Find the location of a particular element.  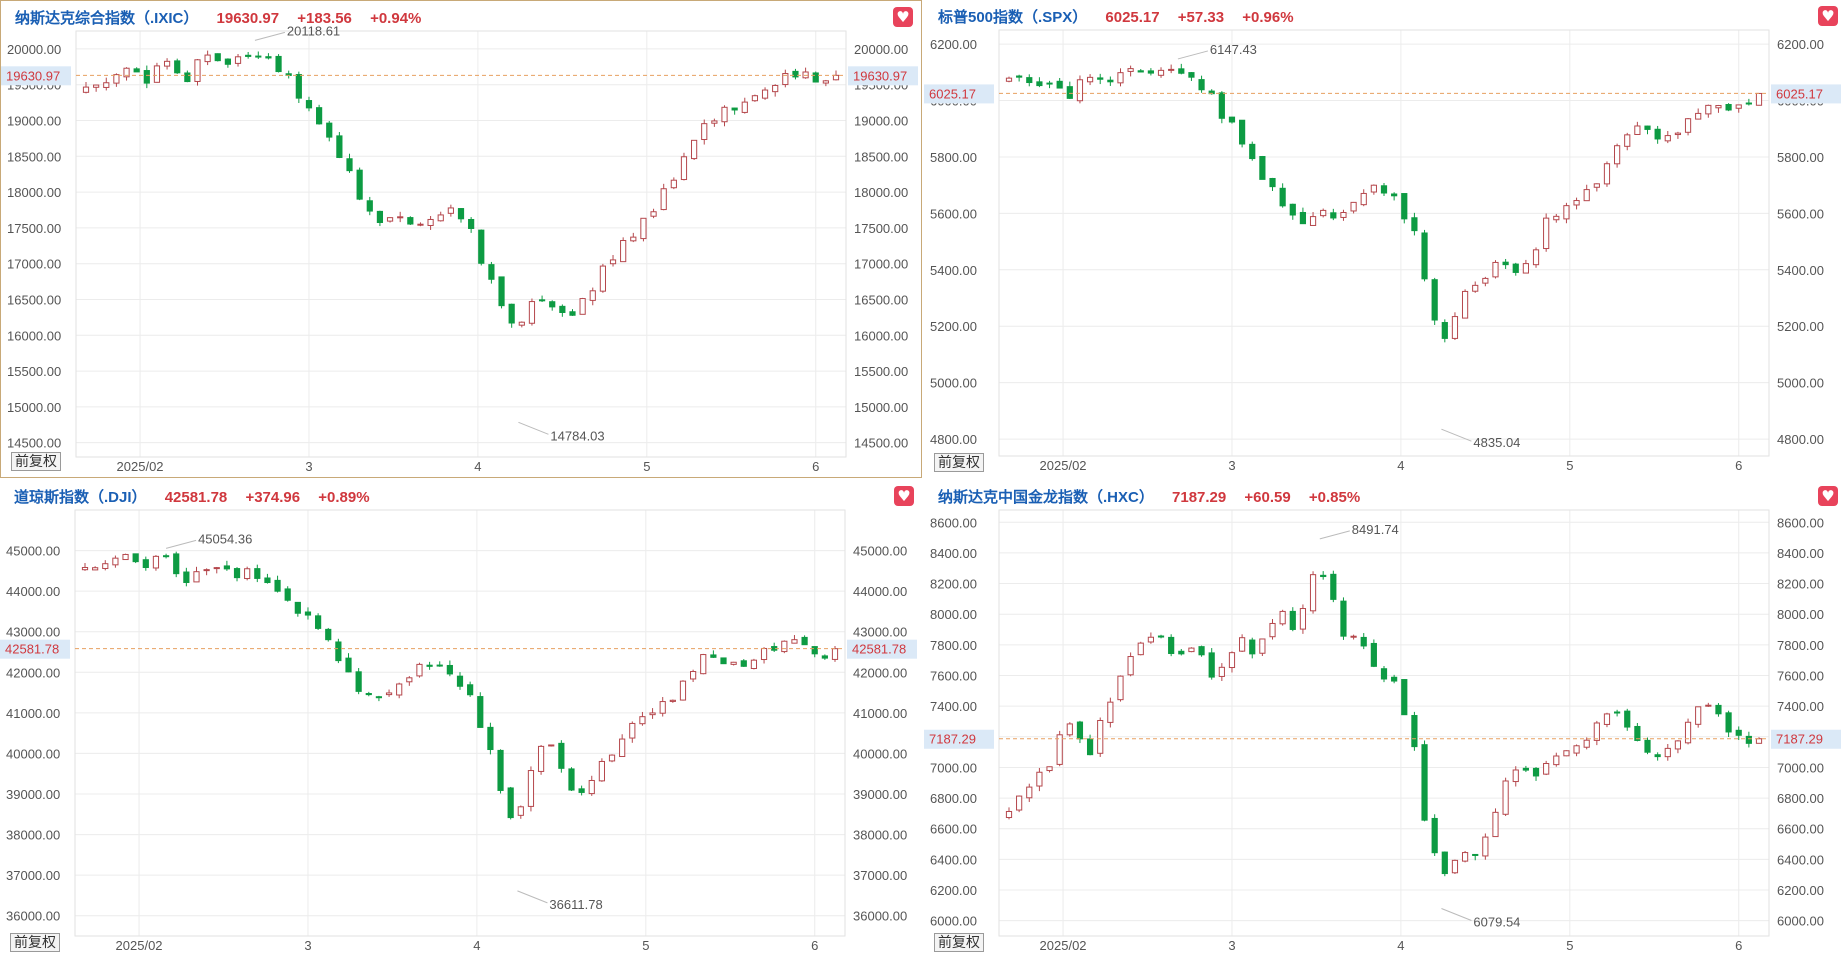

index-title: 纳斯达克中国金龙指数（.HXC） is located at coordinates (1046, 497).